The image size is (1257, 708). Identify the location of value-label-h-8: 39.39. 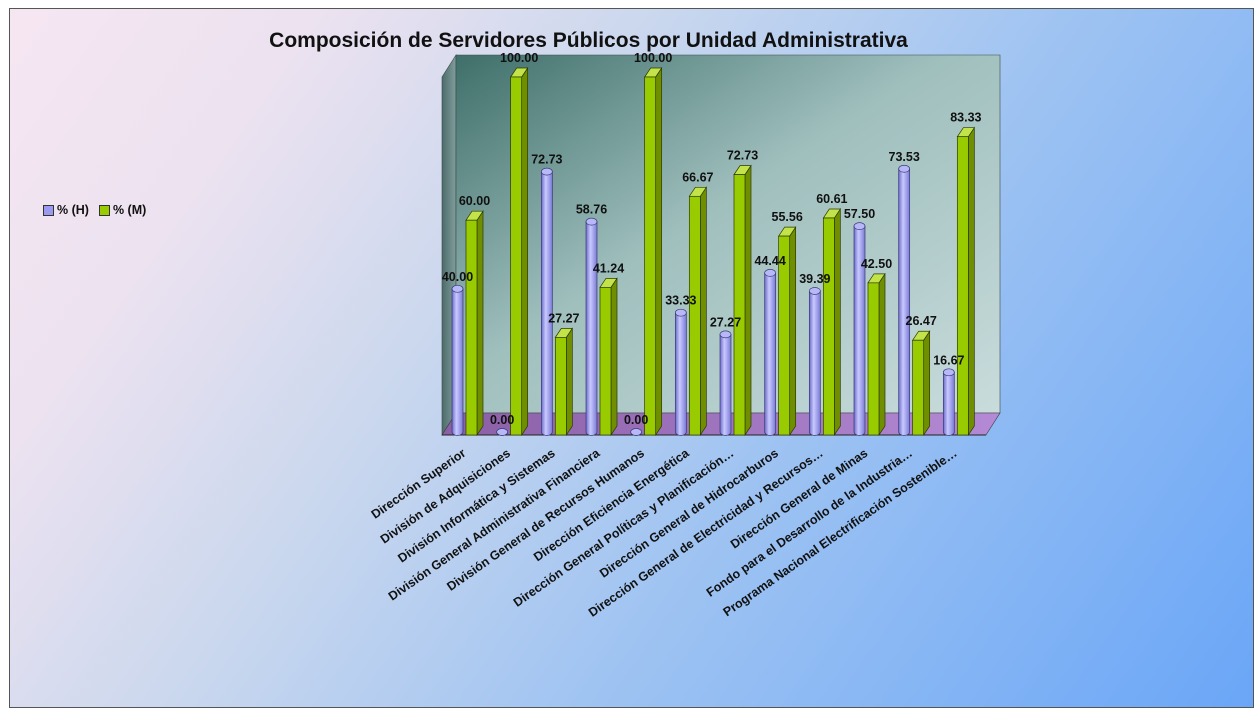
(814, 279).